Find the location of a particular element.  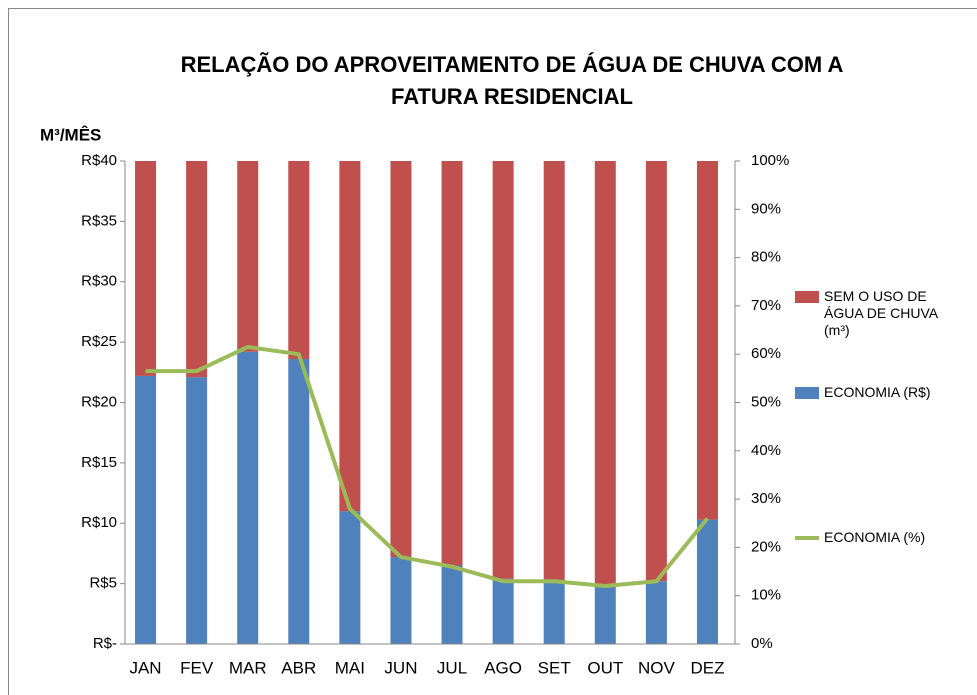

y2-tick-label: 90% is located at coordinates (766, 208).